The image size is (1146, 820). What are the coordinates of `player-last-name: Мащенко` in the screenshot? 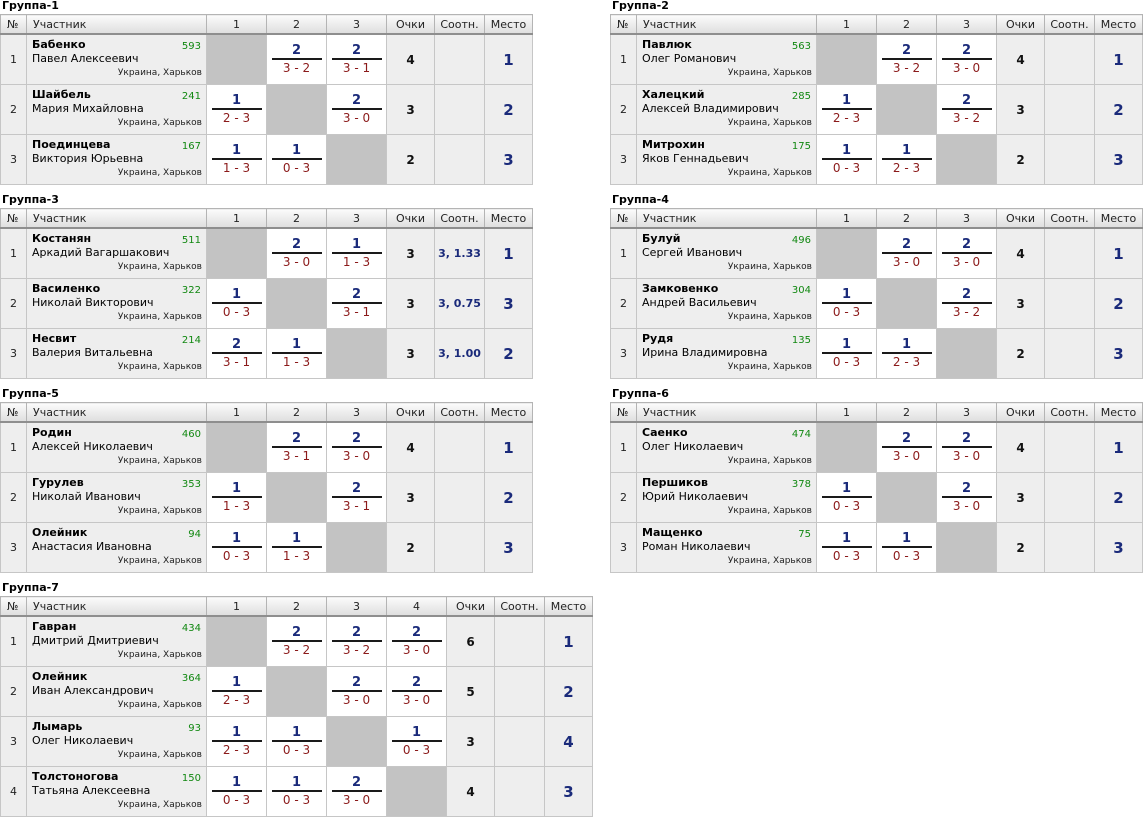 It's located at (672, 532).